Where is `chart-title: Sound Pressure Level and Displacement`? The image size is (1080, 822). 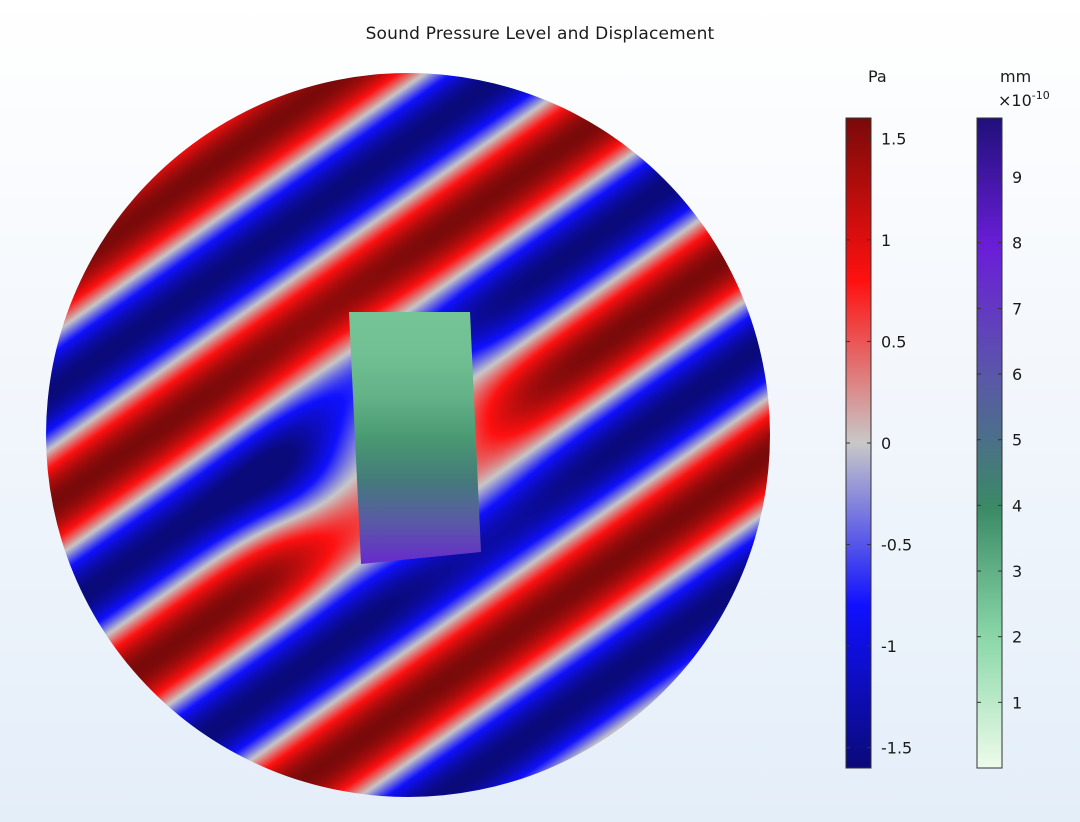
chart-title: Sound Pressure Level and Displacement is located at coordinates (540, 34).